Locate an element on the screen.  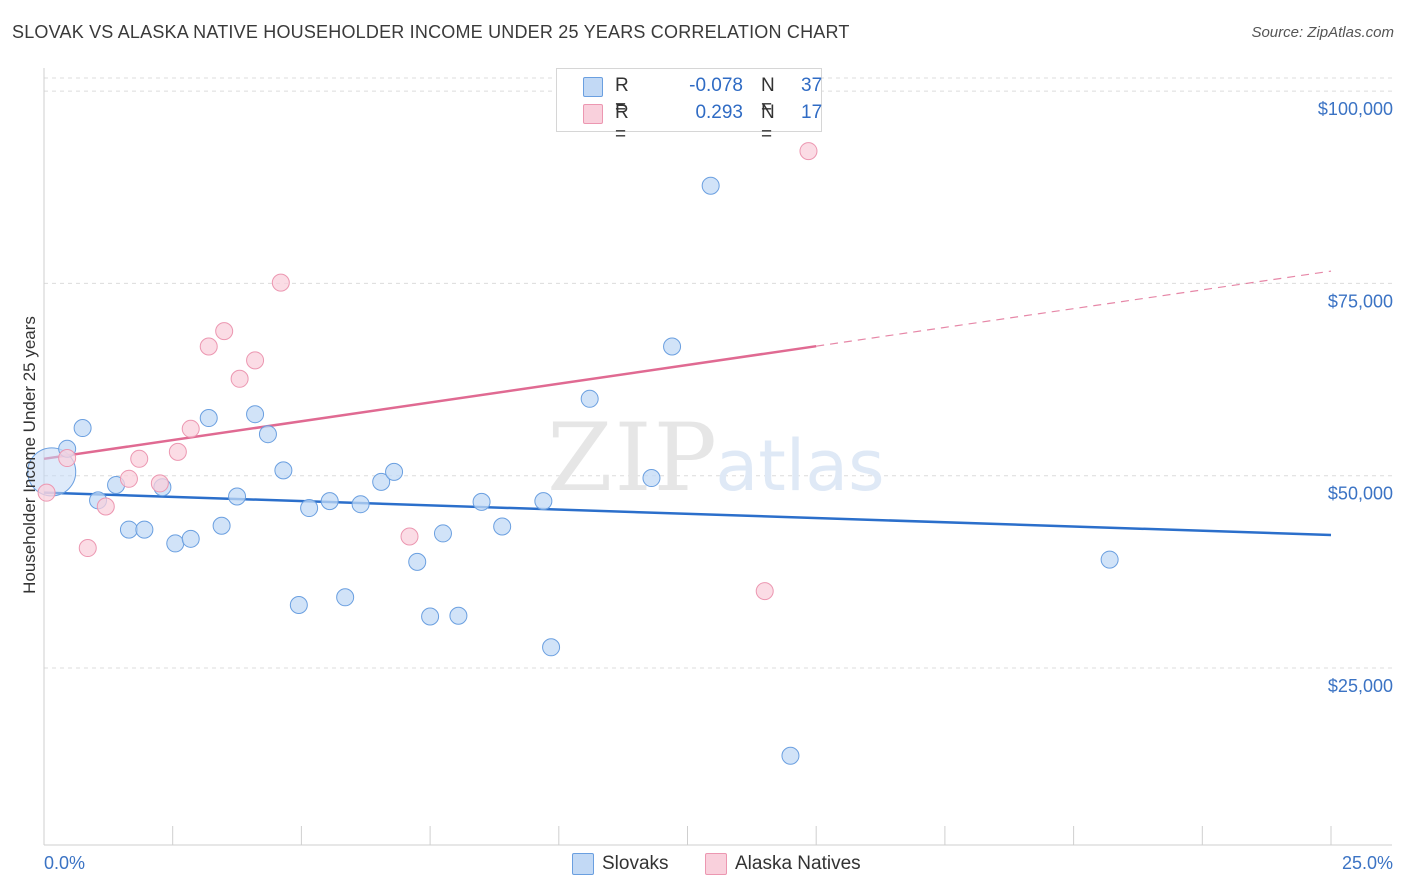
source-label: Source: ZipAtlas.com is located at coordinates (1322, 32).